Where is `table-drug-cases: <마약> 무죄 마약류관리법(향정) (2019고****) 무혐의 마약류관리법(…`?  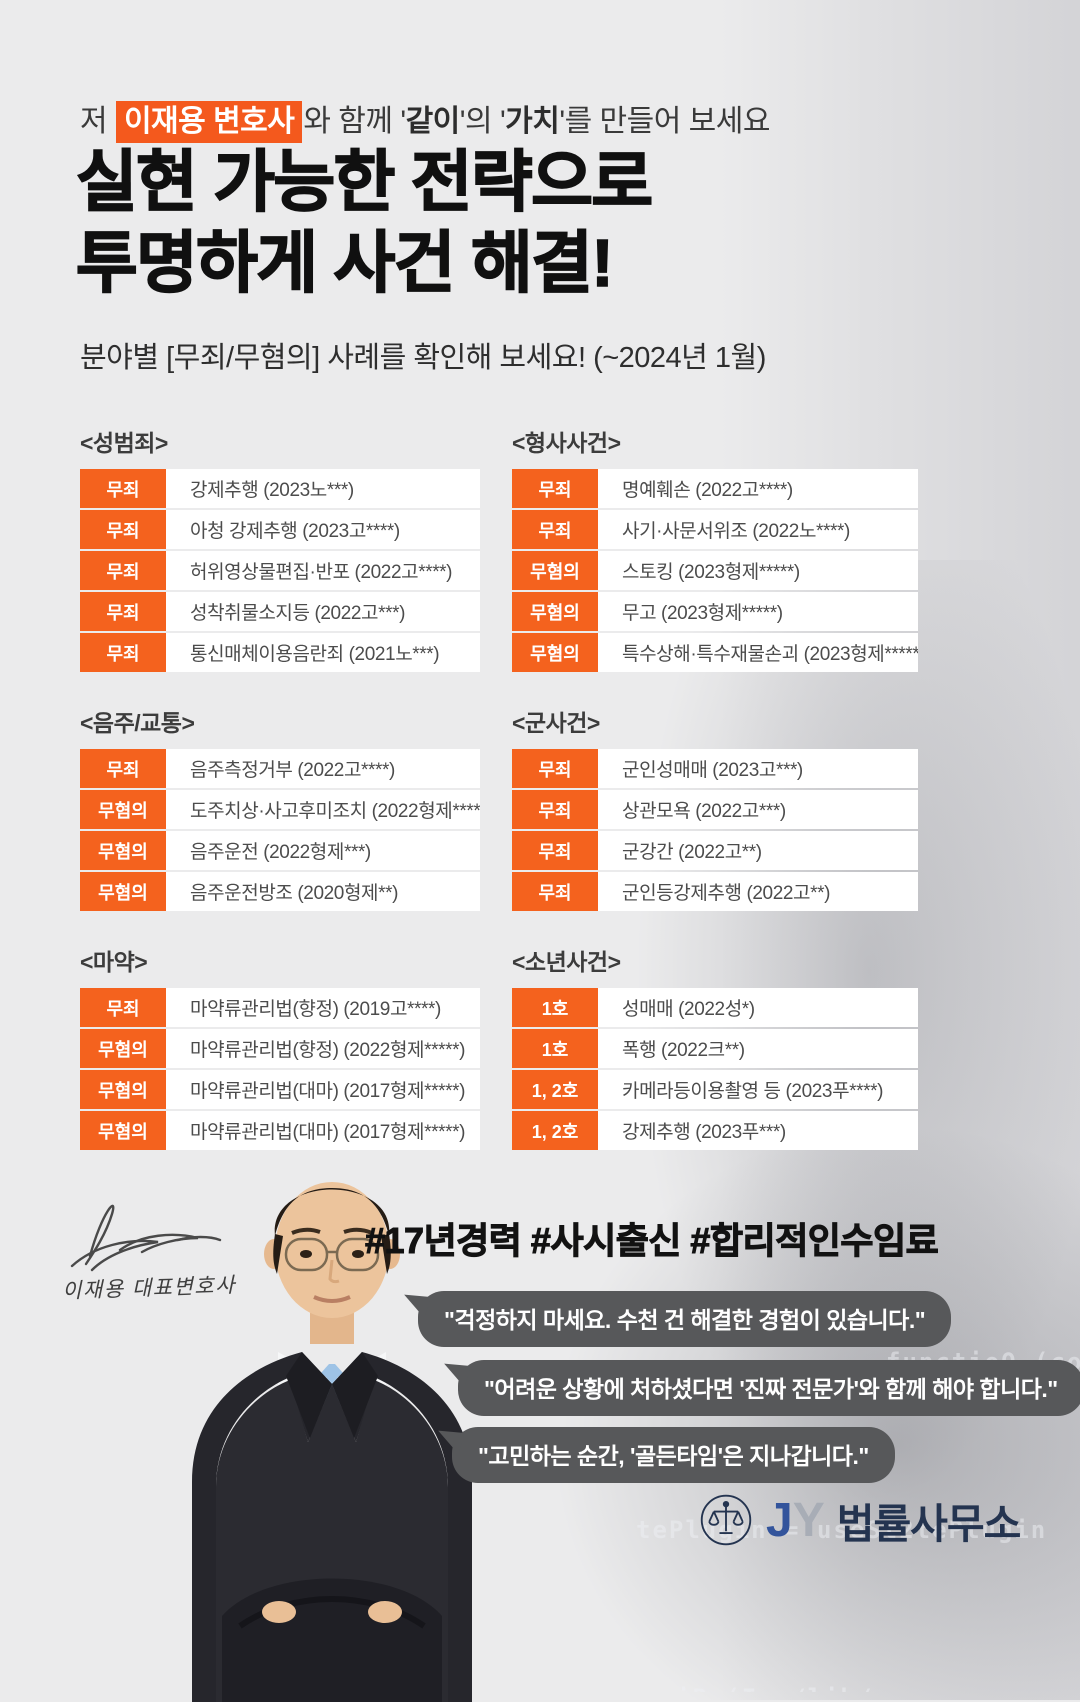 table-drug-cases: <마약> 무죄 마약류관리법(향정) (2019고****) 무혐의 마약류관리법(… is located at coordinates (280, 1047).